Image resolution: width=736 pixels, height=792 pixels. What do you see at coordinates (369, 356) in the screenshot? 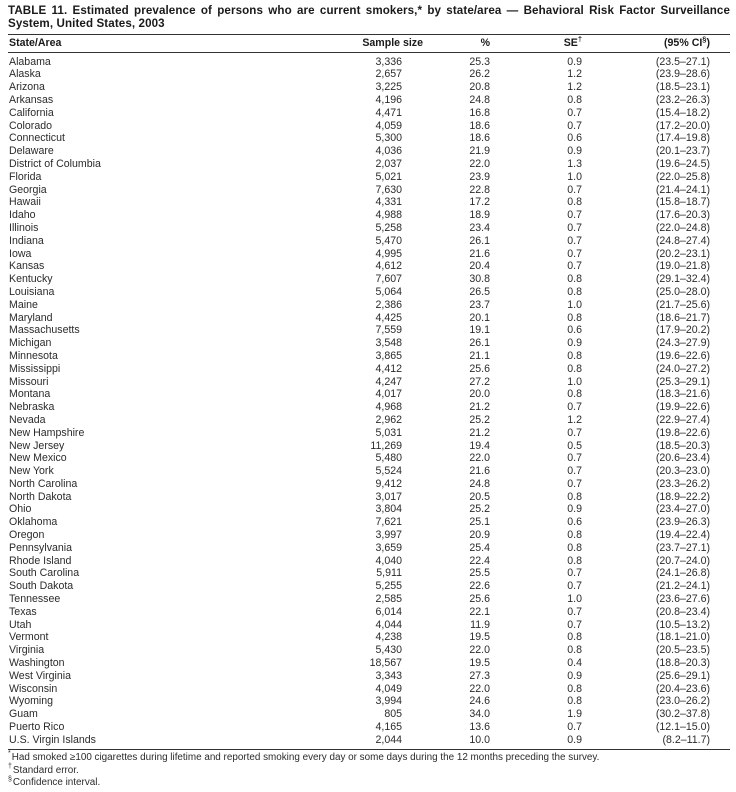
I see `table-row: Minnesota 3,865 21.1 0.8 (19.6–22.6)` at bounding box center [369, 356].